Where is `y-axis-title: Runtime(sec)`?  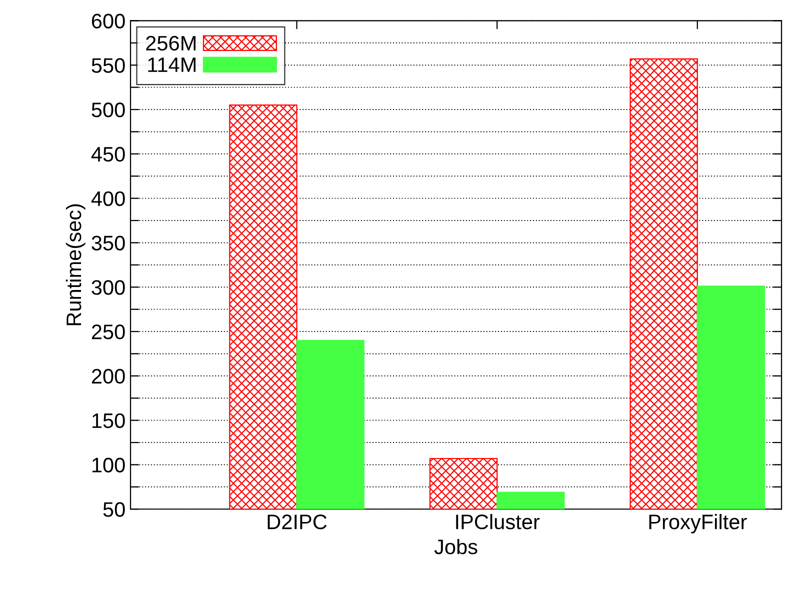 y-axis-title: Runtime(sec) is located at coordinates (76, 265).